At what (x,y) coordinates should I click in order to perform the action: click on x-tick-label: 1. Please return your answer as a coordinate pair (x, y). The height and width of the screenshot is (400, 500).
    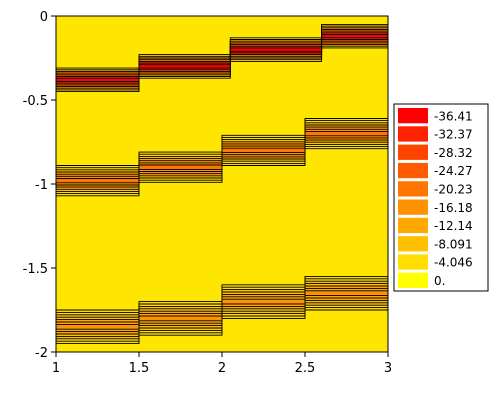
    Looking at the image, I should click on (56, 368).